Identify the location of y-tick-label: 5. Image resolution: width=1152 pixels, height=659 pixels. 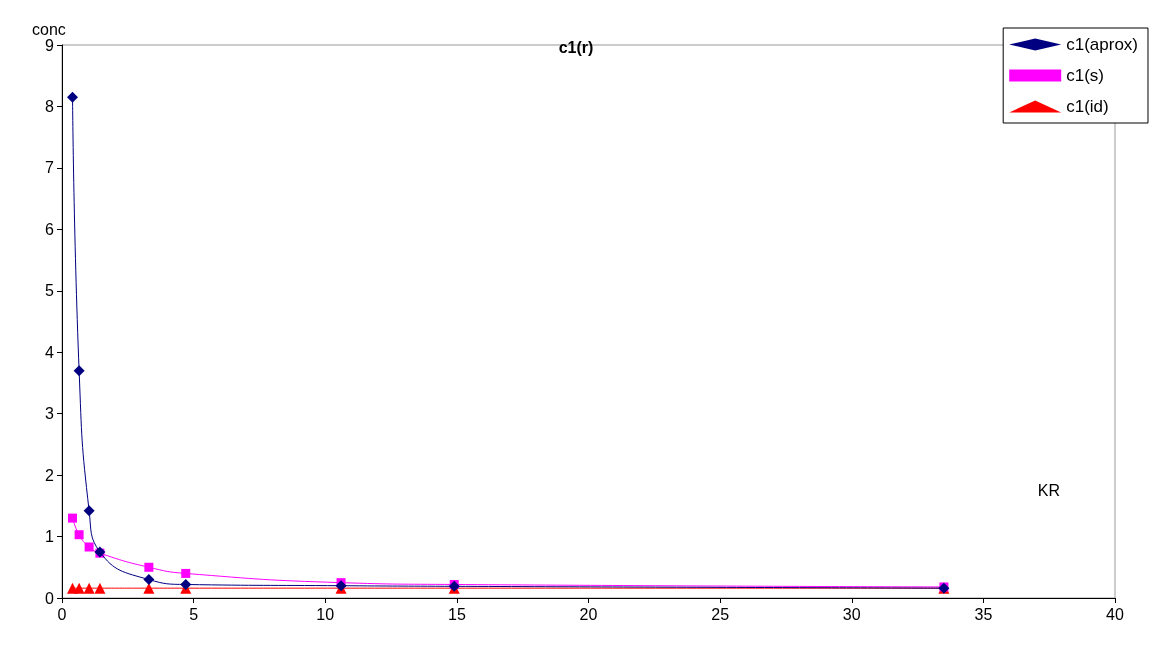
(50, 291).